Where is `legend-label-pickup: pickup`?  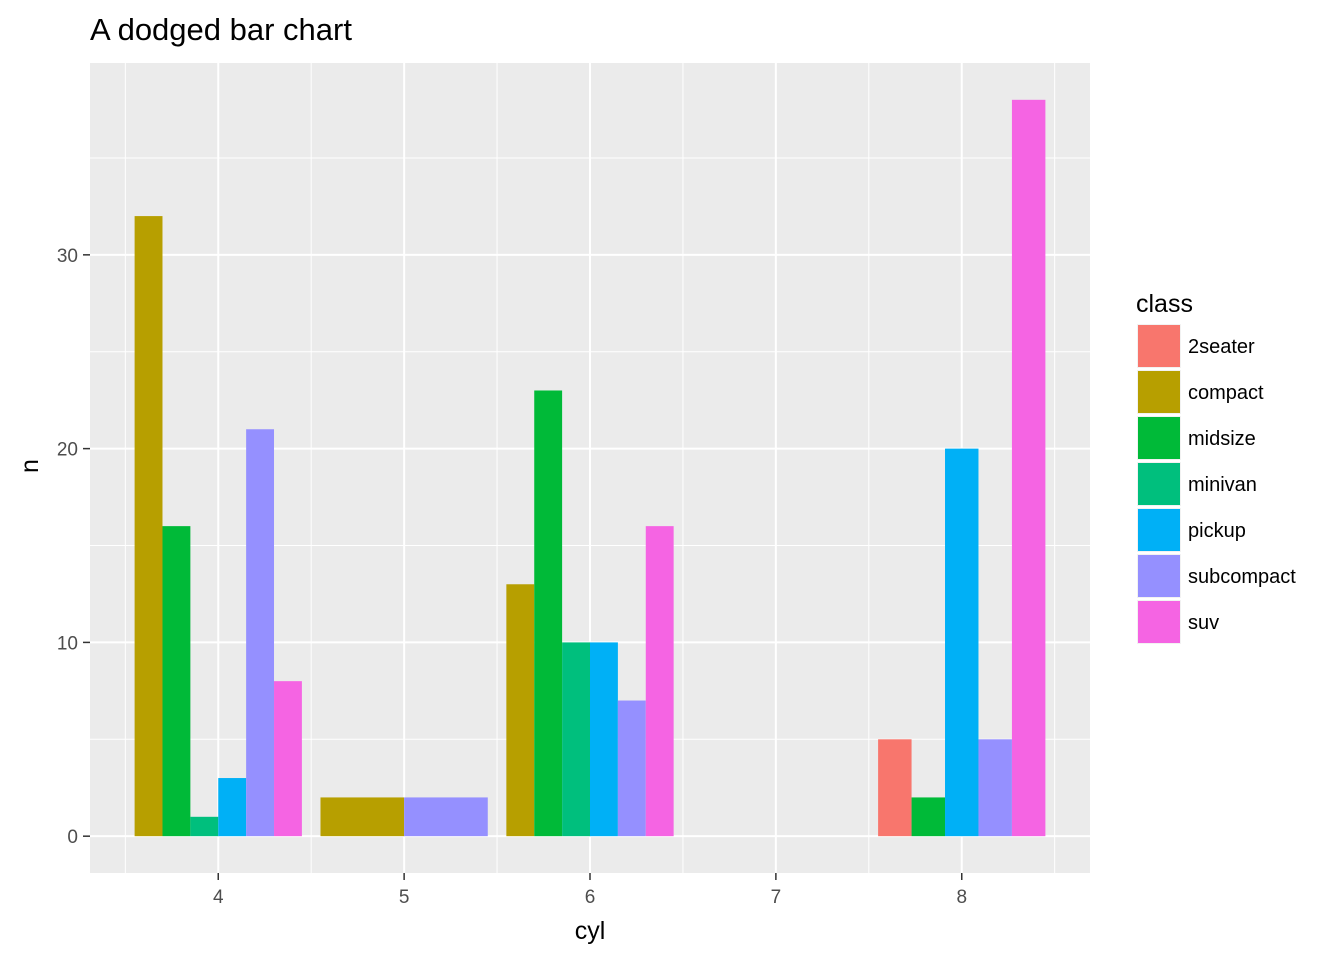 legend-label-pickup: pickup is located at coordinates (1217, 531).